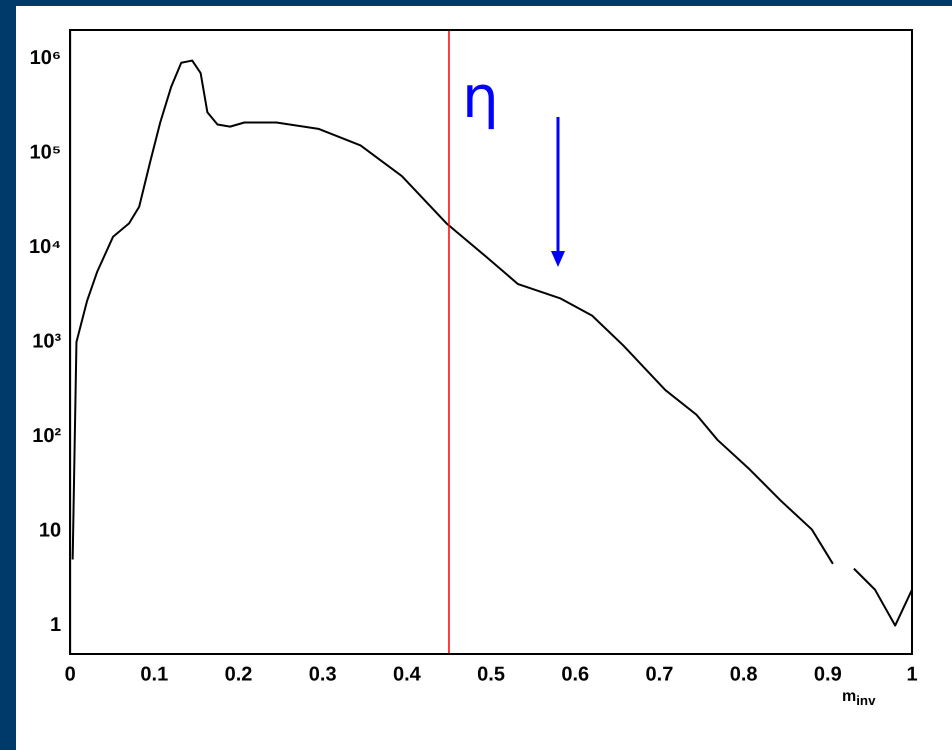 The width and height of the screenshot is (952, 750). What do you see at coordinates (56, 625) in the screenshot?
I see `y-tick-label: 1` at bounding box center [56, 625].